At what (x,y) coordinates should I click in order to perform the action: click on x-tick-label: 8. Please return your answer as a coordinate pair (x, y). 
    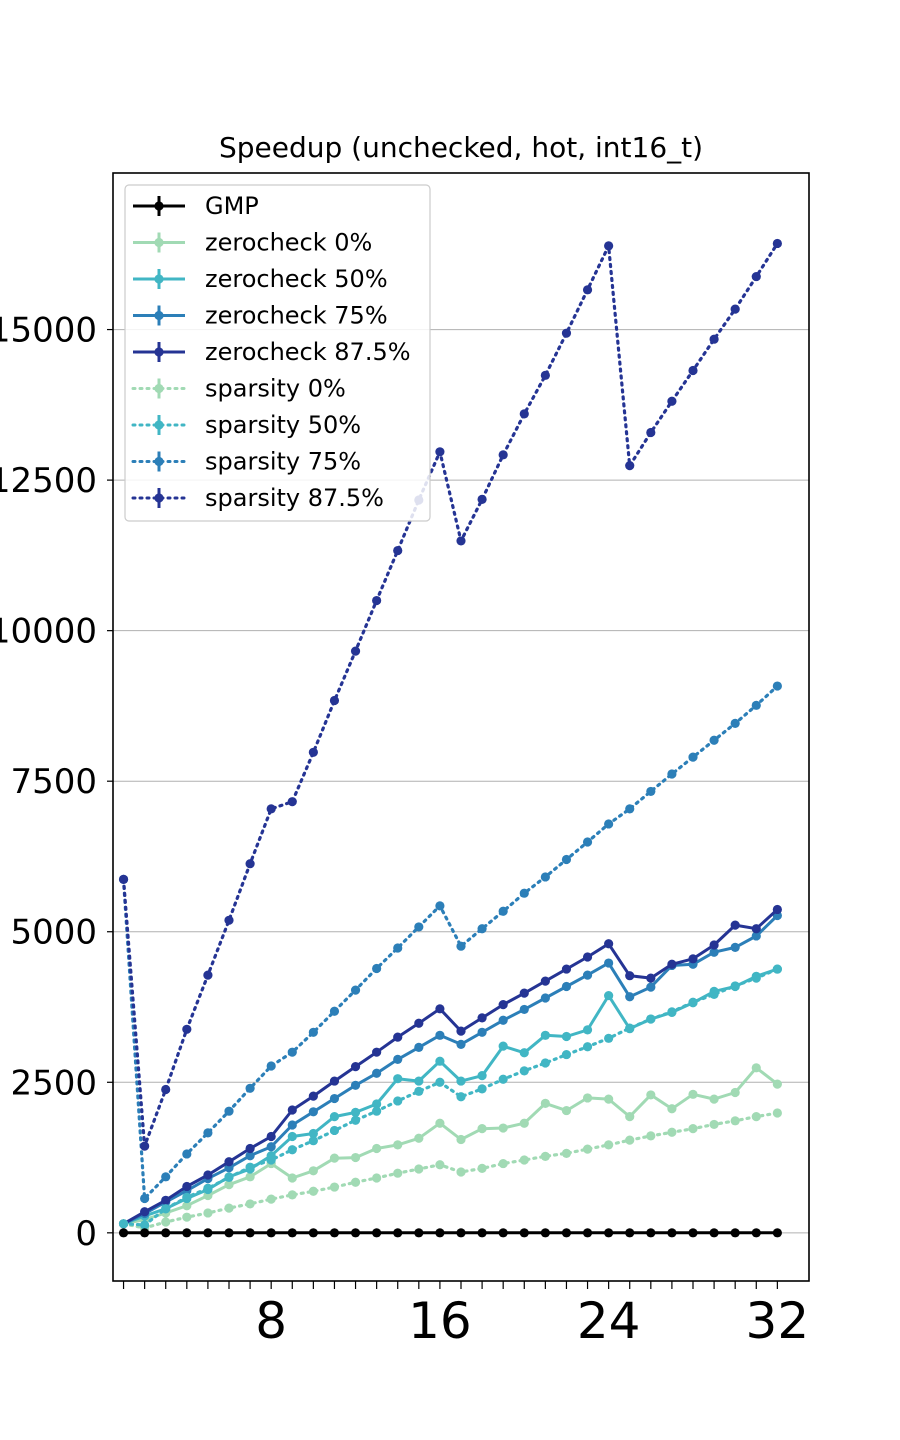
    Looking at the image, I should click on (271, 1321).